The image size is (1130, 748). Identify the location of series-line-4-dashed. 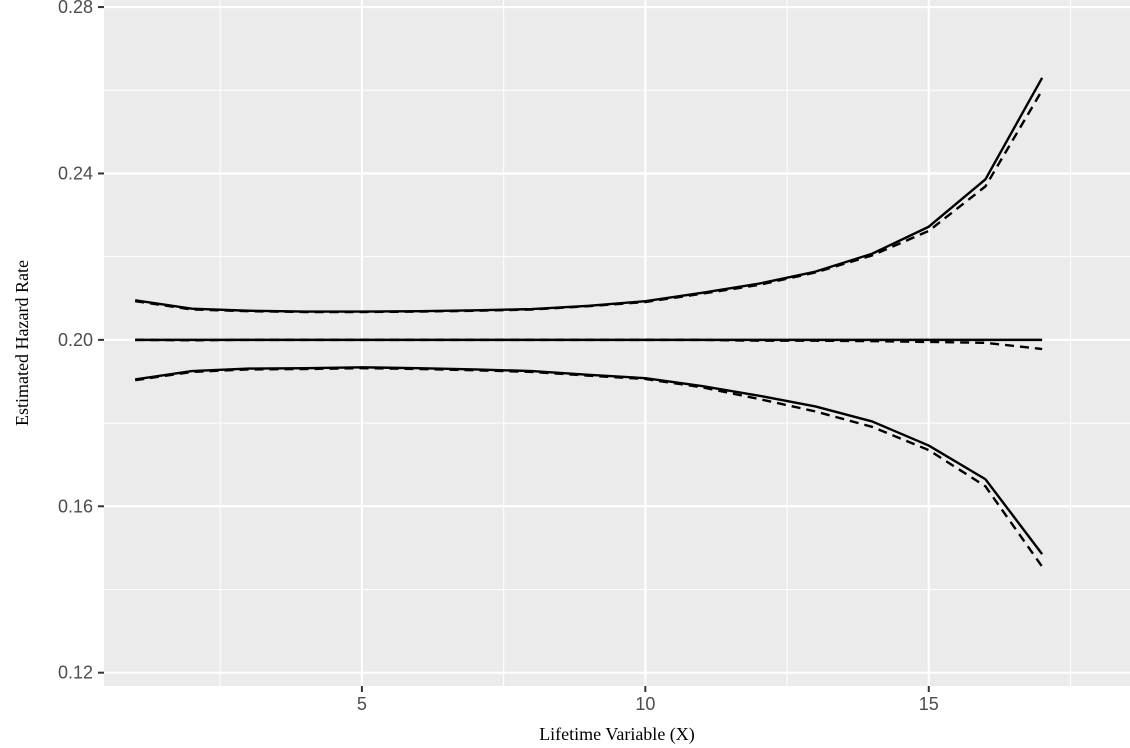
(589, 344).